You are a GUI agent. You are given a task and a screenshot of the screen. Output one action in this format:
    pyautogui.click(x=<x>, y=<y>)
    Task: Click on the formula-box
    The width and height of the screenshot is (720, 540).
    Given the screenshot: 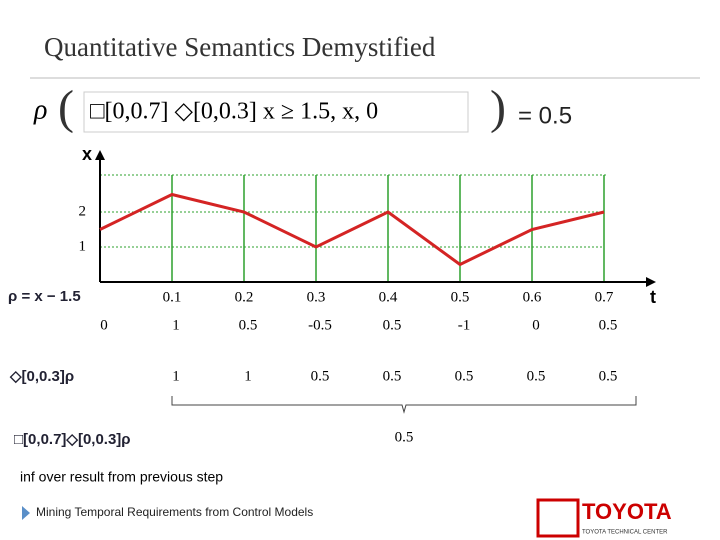 What is the action you would take?
    pyautogui.click(x=276, y=112)
    